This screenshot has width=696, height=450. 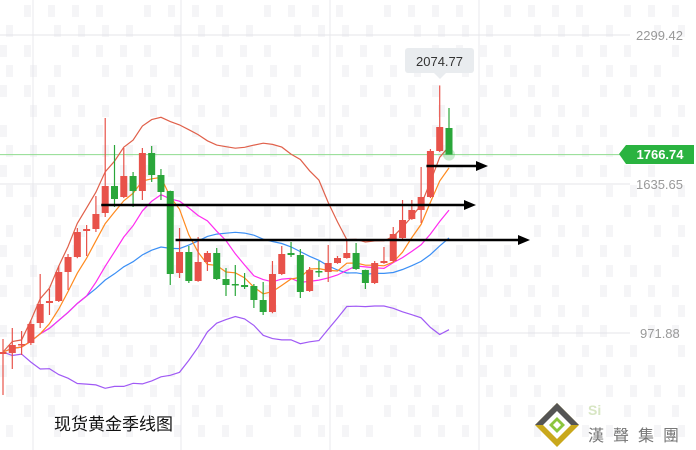 I want to click on arrow, so click(x=288, y=205).